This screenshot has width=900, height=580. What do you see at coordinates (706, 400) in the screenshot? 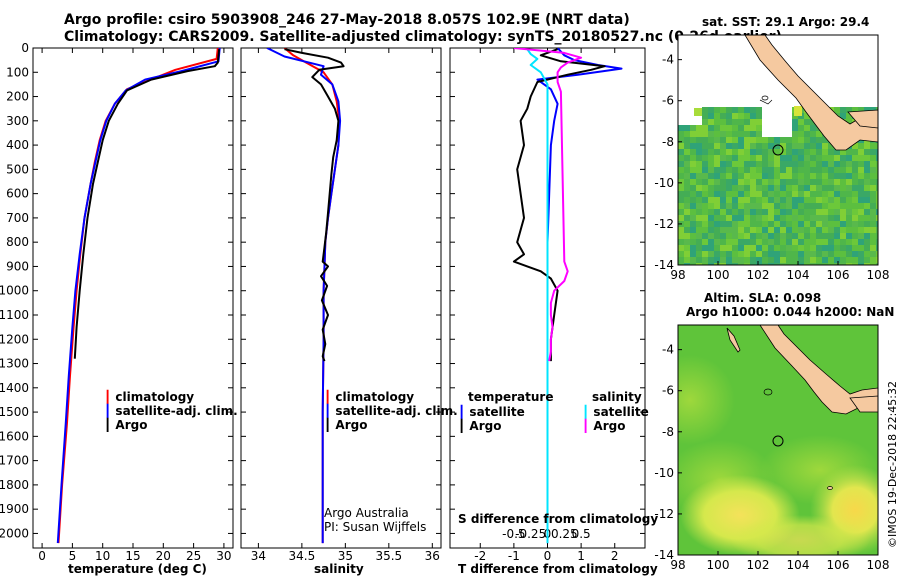
I see `sla-patch` at bounding box center [706, 400].